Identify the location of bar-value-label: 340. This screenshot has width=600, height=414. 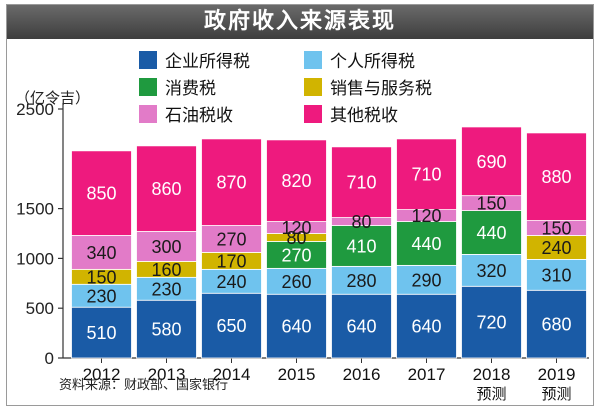
(101, 253).